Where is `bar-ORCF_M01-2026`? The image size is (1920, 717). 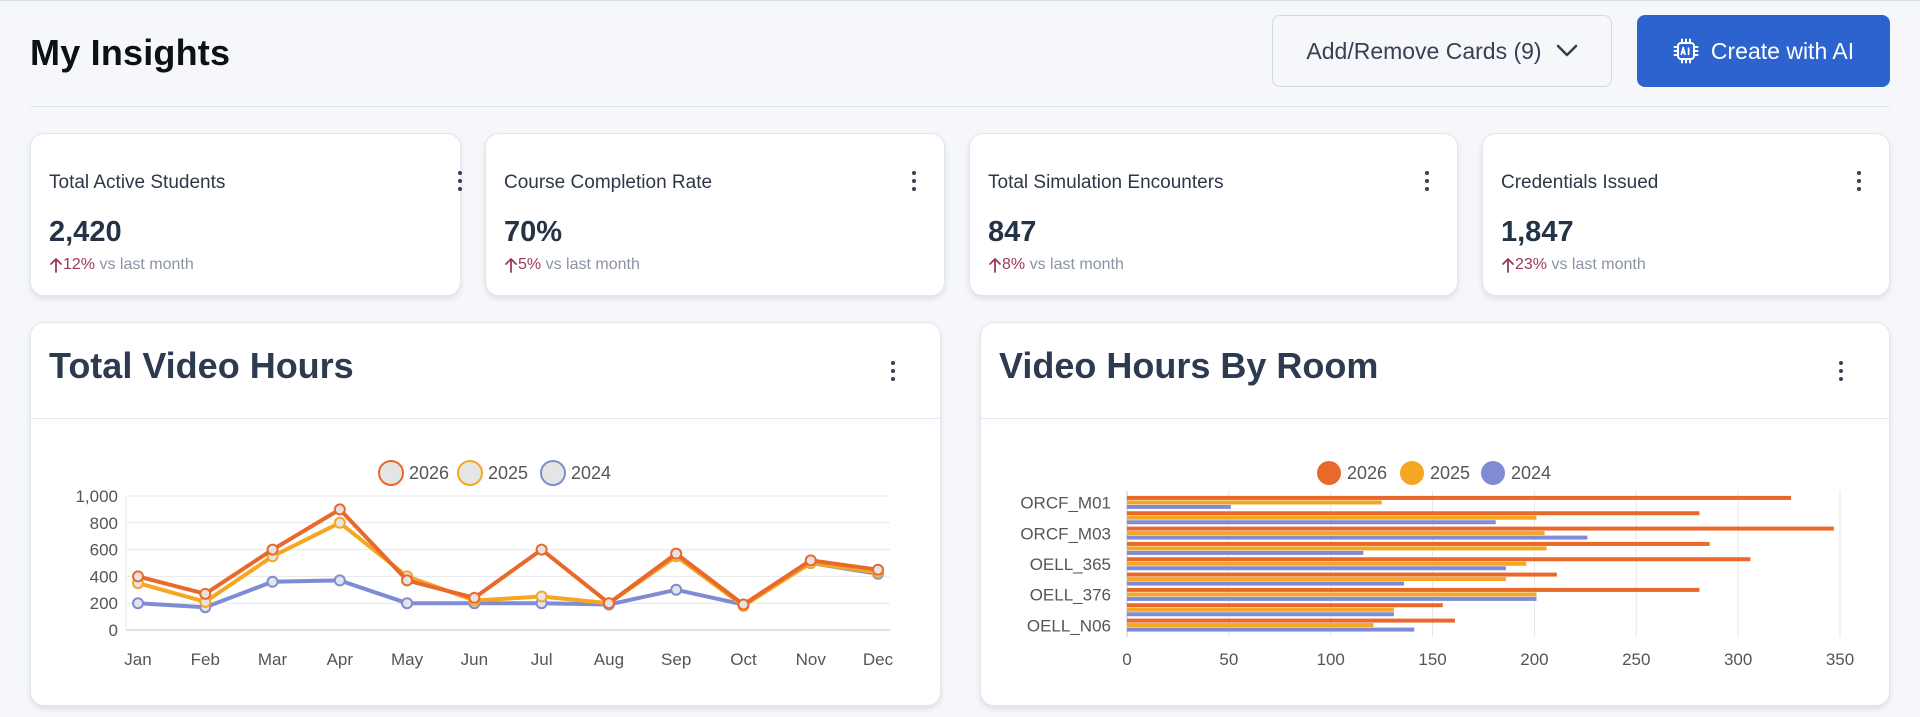
bar-ORCF_M01-2026 is located at coordinates (1459, 497).